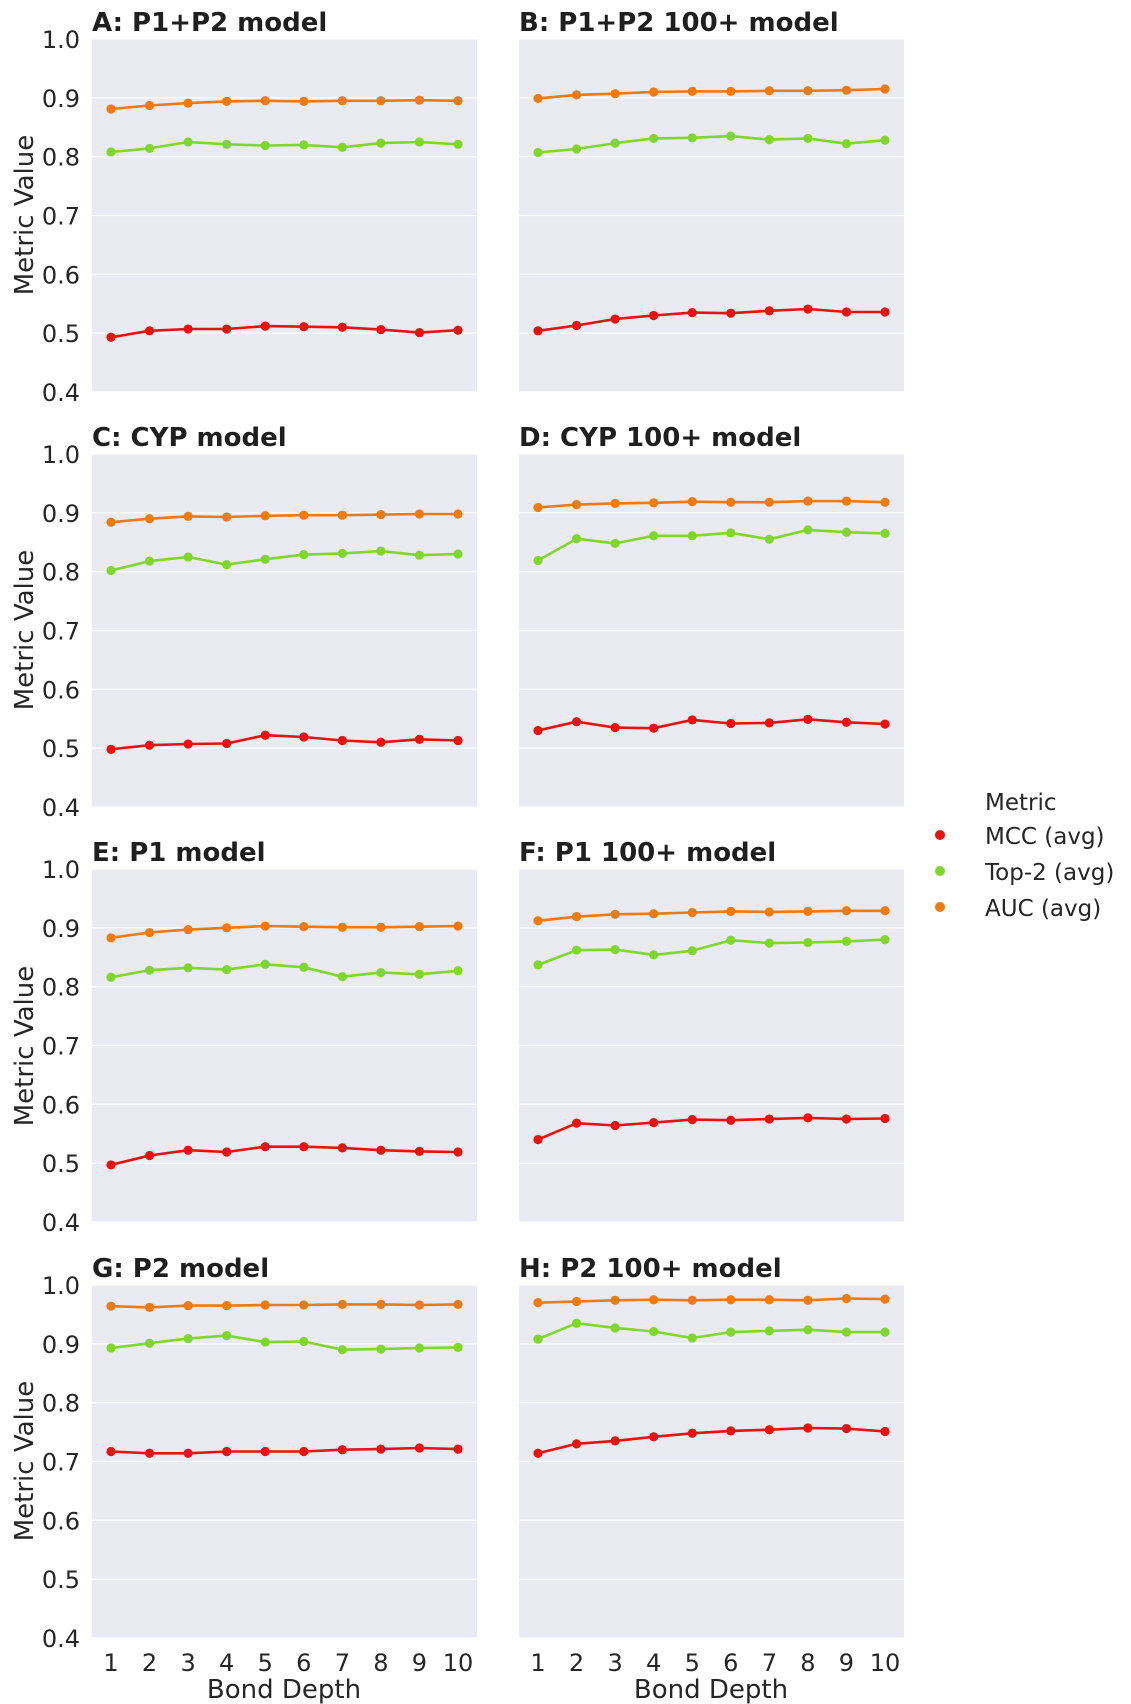 The width and height of the screenshot is (1131, 1704). Describe the element at coordinates (1043, 909) in the screenshot. I see `legend-label-auc: AUC (avg)` at that location.